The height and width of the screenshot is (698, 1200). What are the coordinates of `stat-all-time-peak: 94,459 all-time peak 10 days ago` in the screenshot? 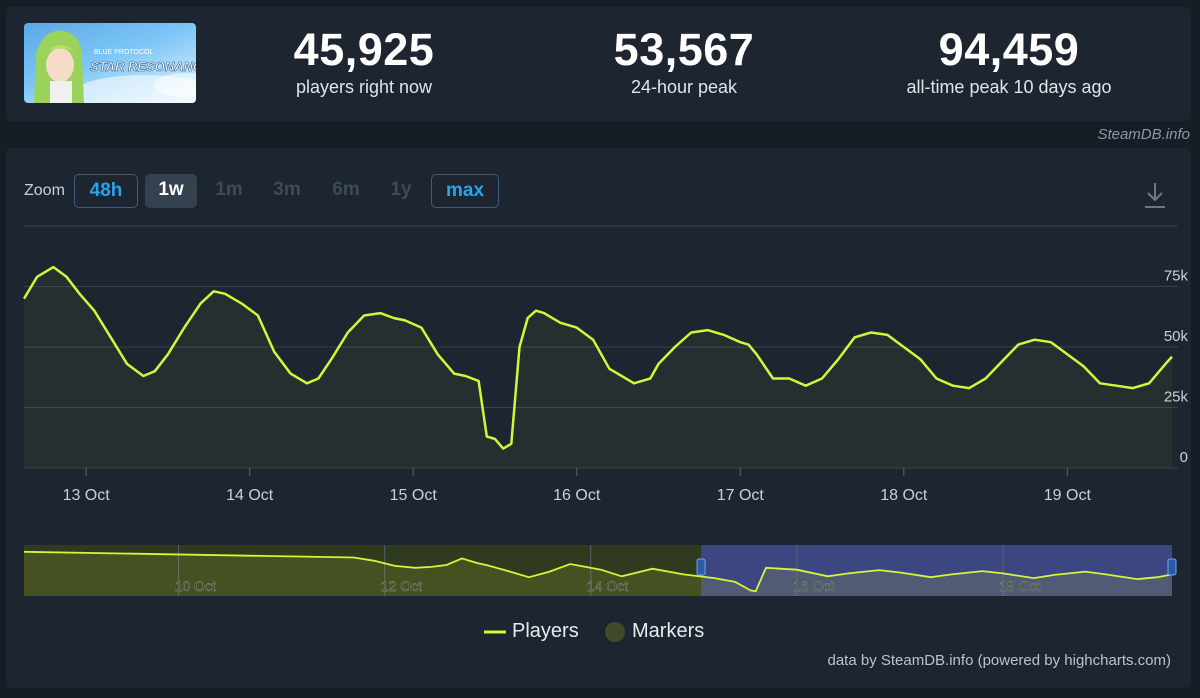 It's located at (1009, 61).